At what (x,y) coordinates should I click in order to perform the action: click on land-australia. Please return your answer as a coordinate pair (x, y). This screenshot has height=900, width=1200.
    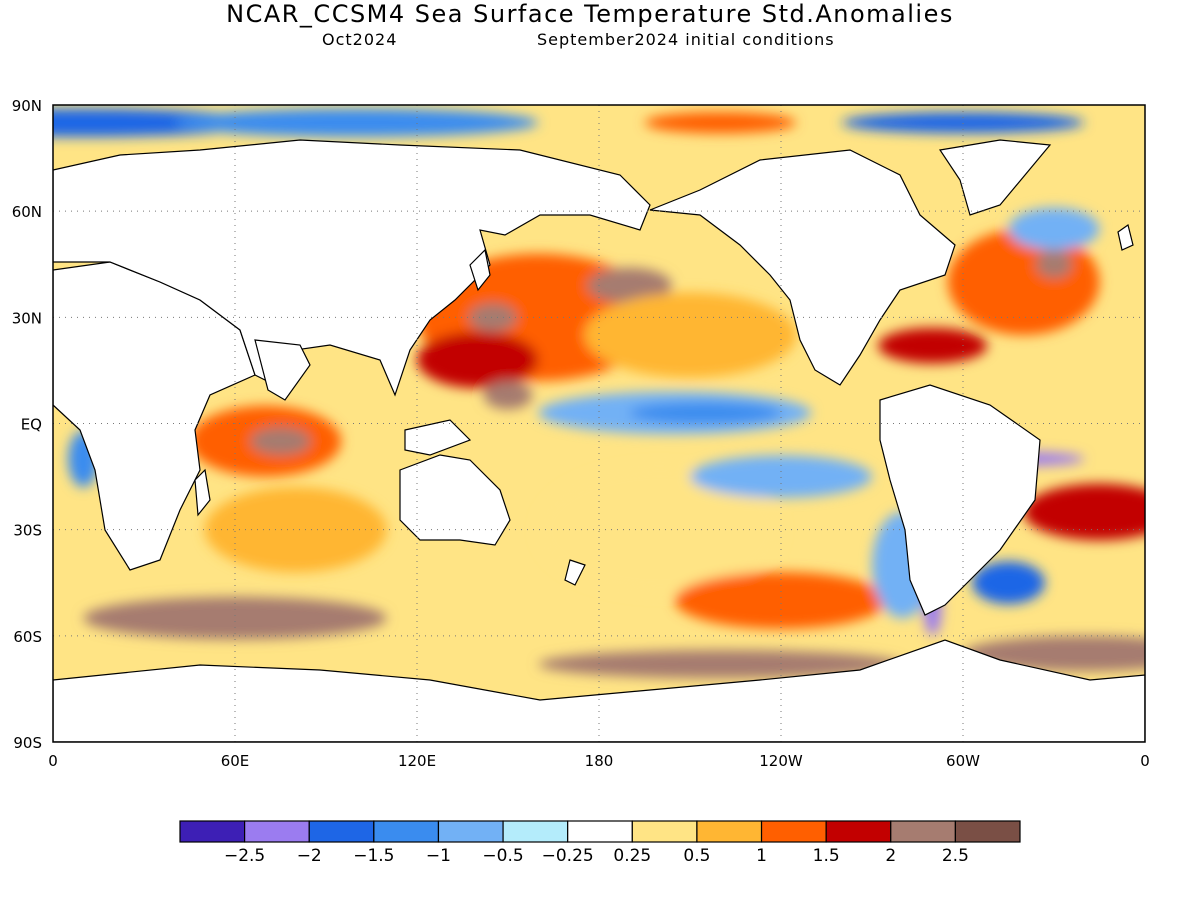
    Looking at the image, I should click on (455, 500).